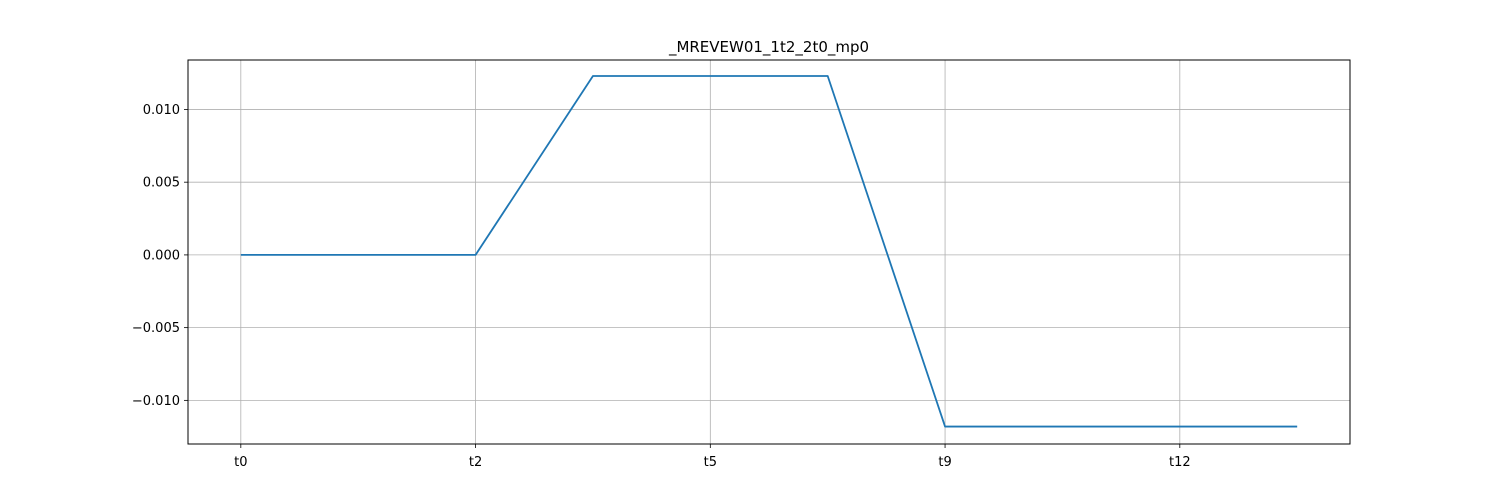 Image resolution: width=1500 pixels, height=500 pixels. What do you see at coordinates (944, 462) in the screenshot?
I see `x-tick-label: t9` at bounding box center [944, 462].